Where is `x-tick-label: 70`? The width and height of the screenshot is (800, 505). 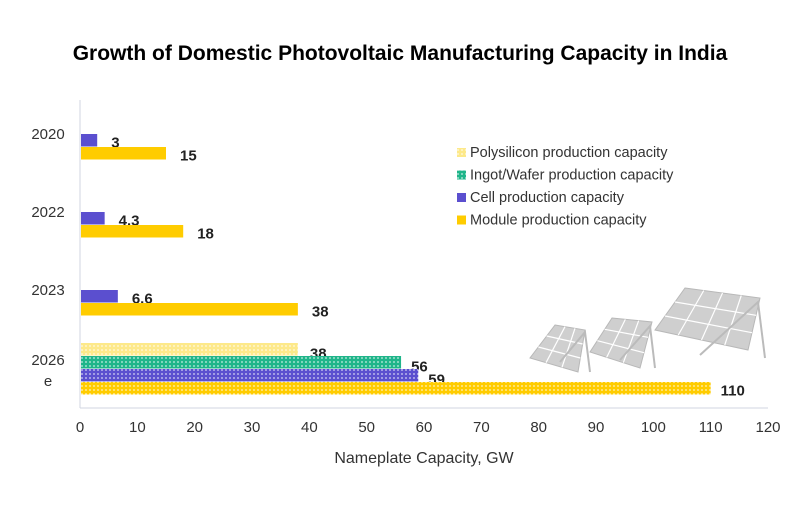
x-tick-label: 70 is located at coordinates (481, 427).